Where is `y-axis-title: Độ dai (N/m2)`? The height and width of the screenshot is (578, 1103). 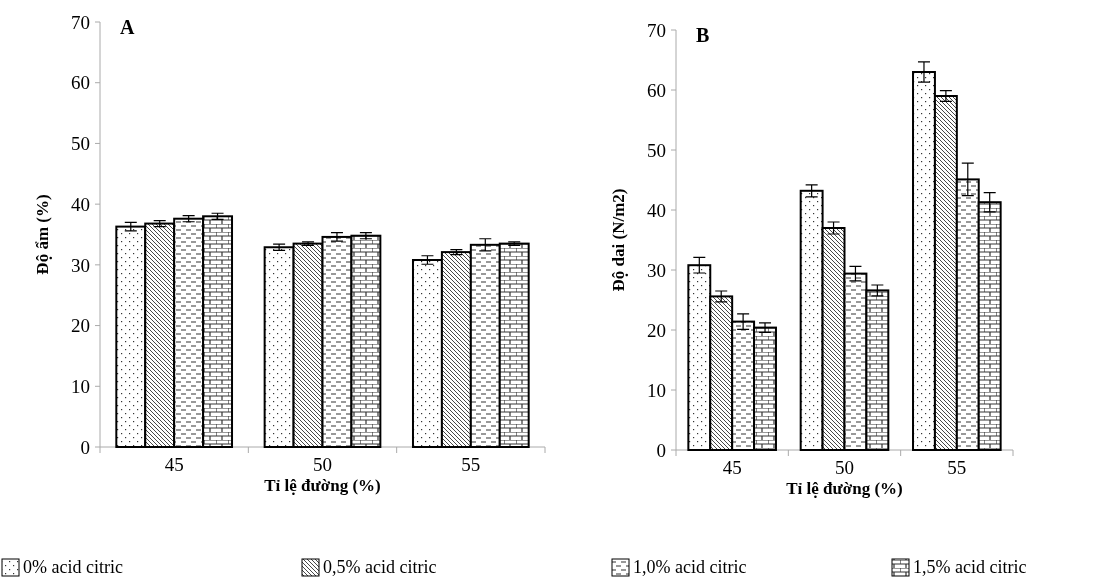 y-axis-title: Độ dai (N/m2) is located at coordinates (618, 240).